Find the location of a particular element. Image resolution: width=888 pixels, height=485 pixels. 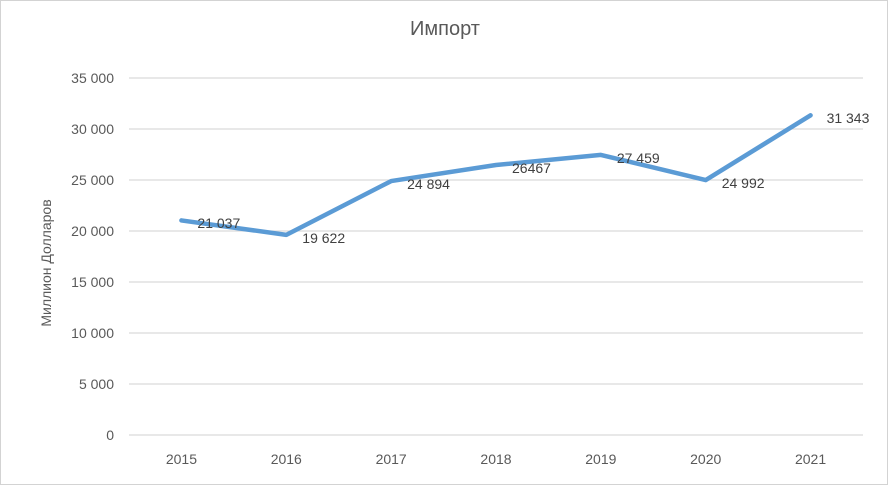

data-label: 19 622 is located at coordinates (324, 237).